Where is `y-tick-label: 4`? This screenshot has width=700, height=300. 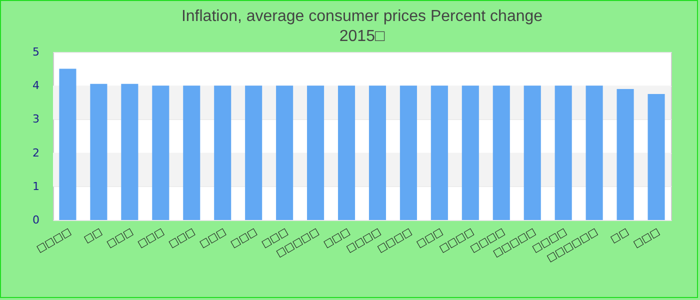 y-tick-label: 4 is located at coordinates (36, 85).